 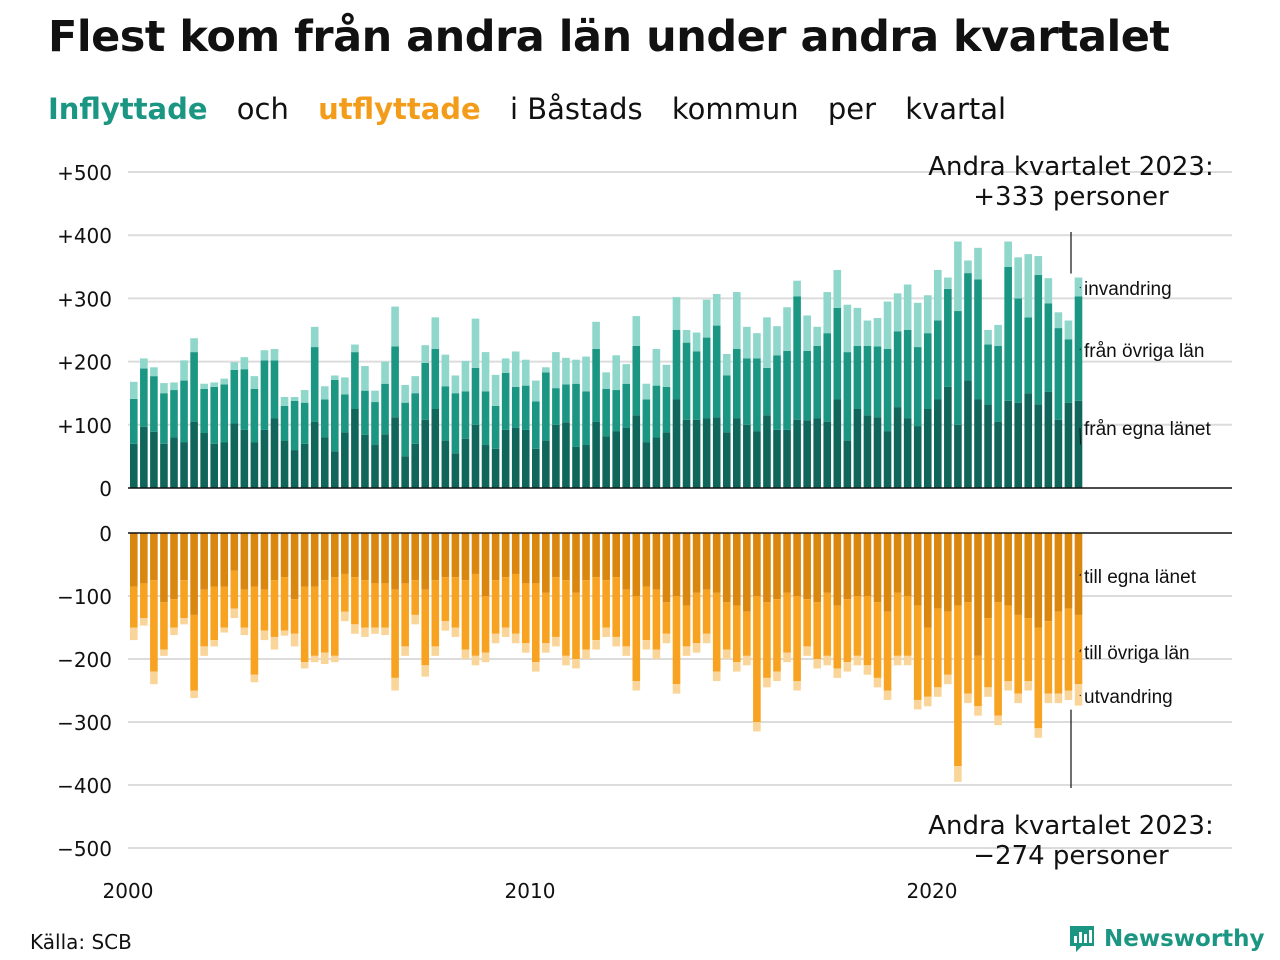 I want to click on y-tick-label-bottom: −200, so click(x=84, y=660).